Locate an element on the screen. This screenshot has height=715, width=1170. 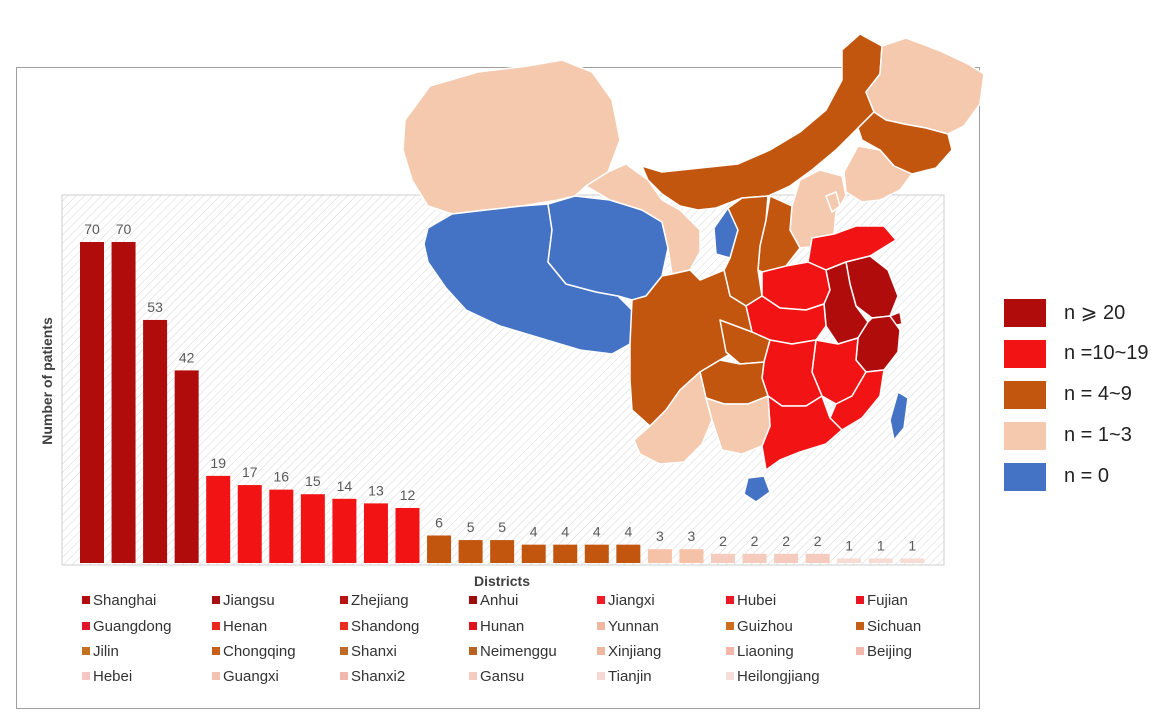
legend-label: Tianjin is located at coordinates (630, 676).